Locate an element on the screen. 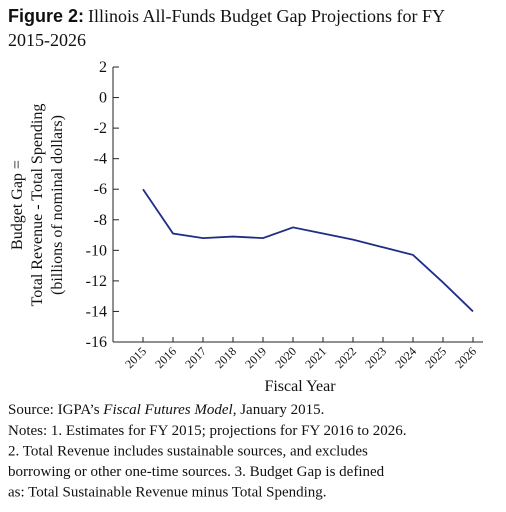 The height and width of the screenshot is (512, 506). x-tick-label: 2016 is located at coordinates (165, 357).